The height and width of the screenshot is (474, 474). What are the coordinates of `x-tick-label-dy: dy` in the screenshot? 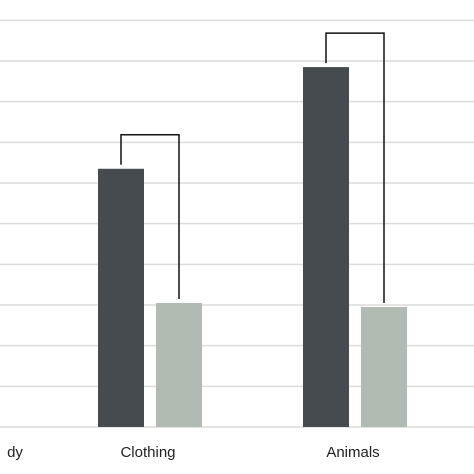 It's located at (15, 452).